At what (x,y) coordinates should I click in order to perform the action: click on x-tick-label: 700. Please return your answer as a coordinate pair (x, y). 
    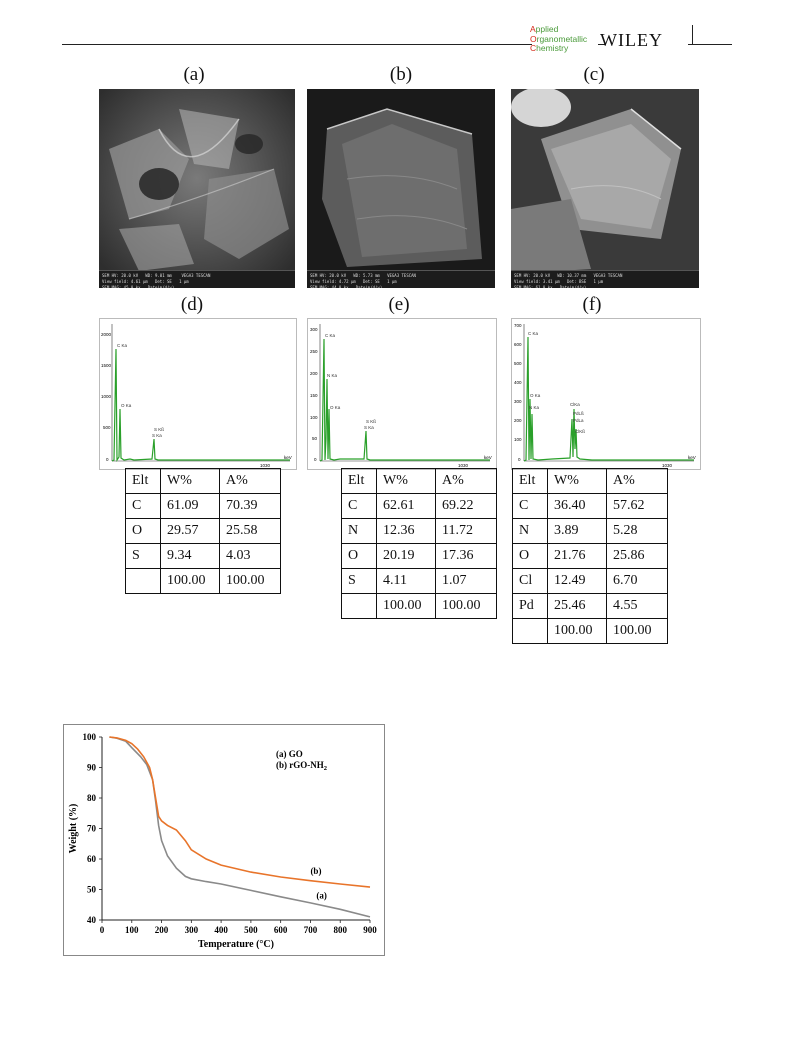
    Looking at the image, I should click on (311, 930).